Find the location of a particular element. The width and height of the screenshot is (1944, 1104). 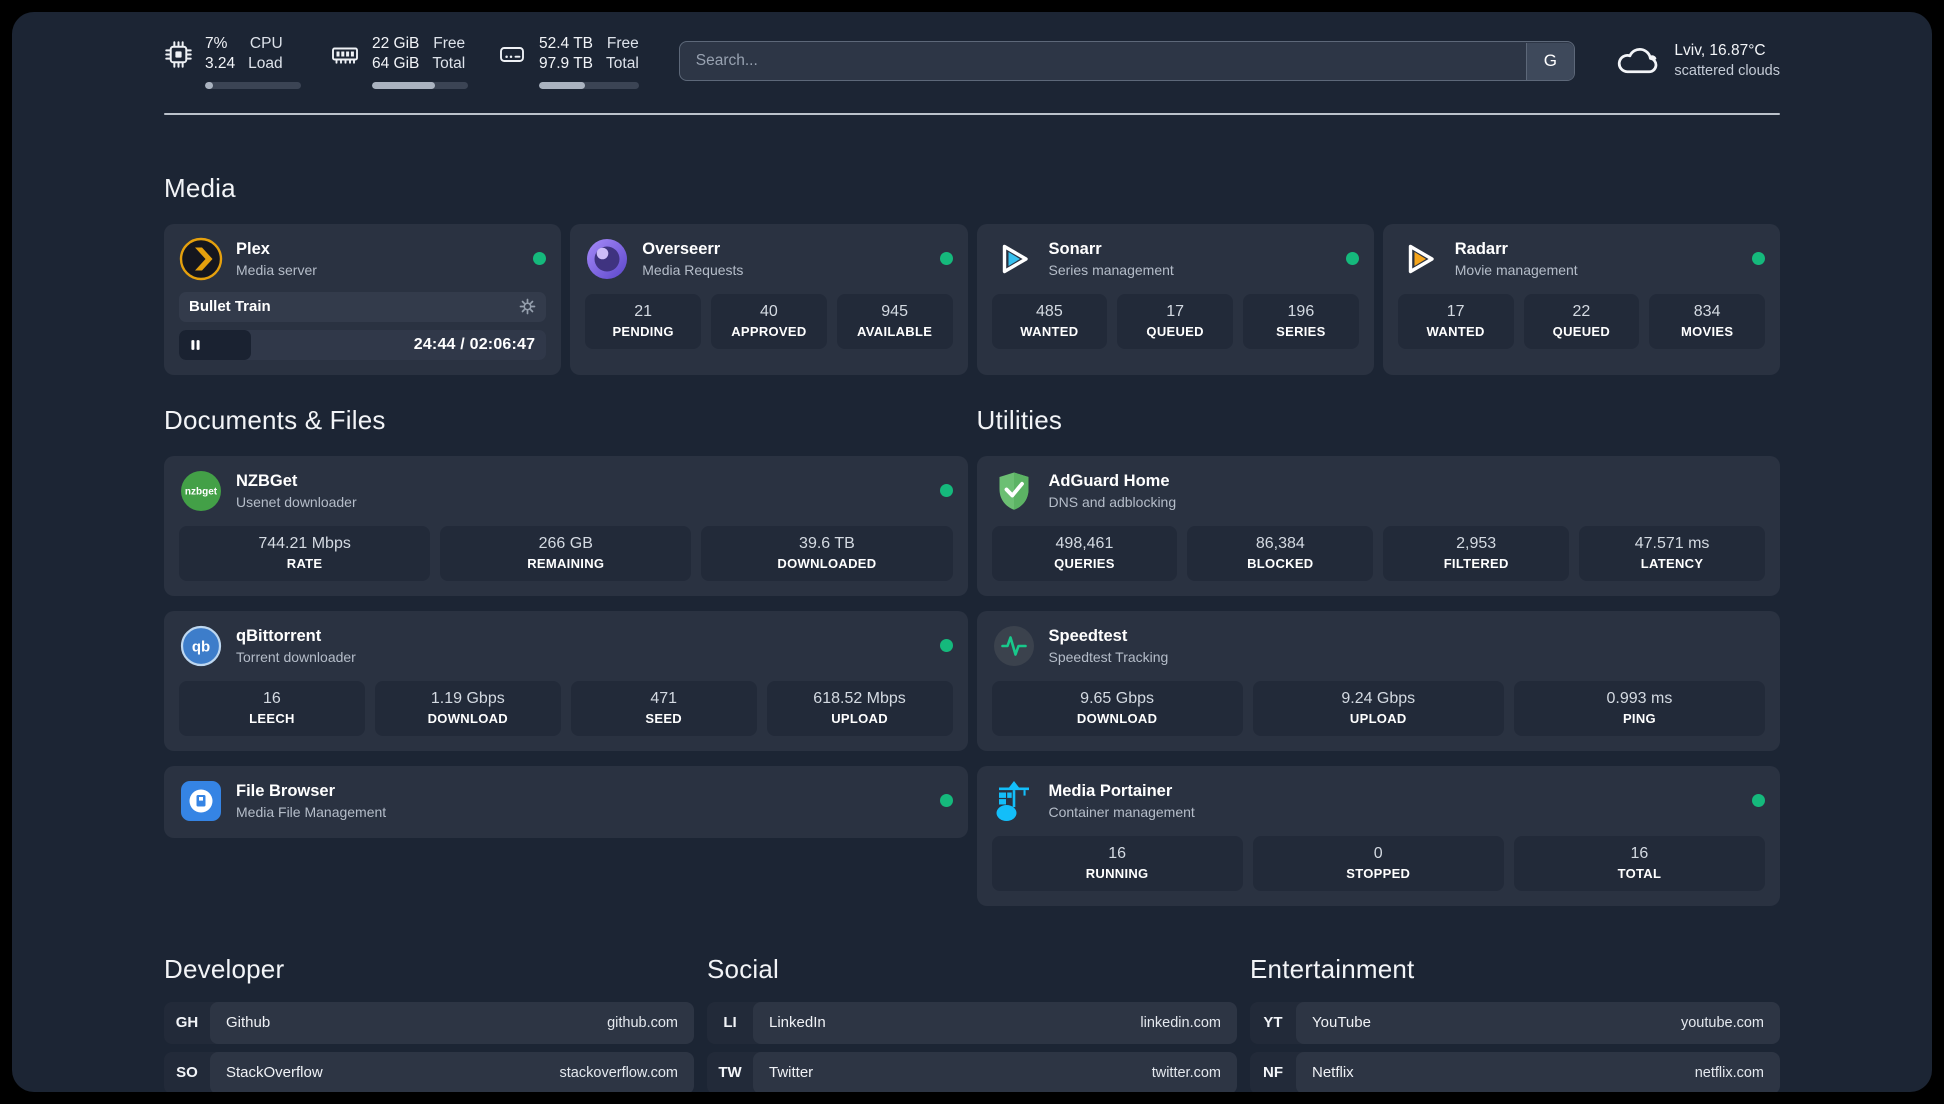

app-title: Radarr is located at coordinates (1481, 249).